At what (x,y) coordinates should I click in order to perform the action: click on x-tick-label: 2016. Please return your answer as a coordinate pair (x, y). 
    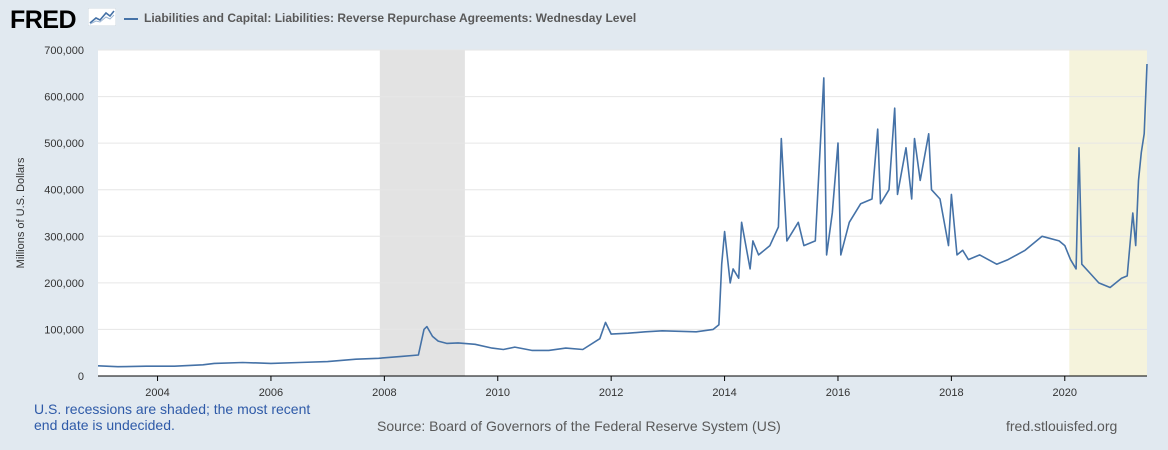
    Looking at the image, I should click on (838, 393).